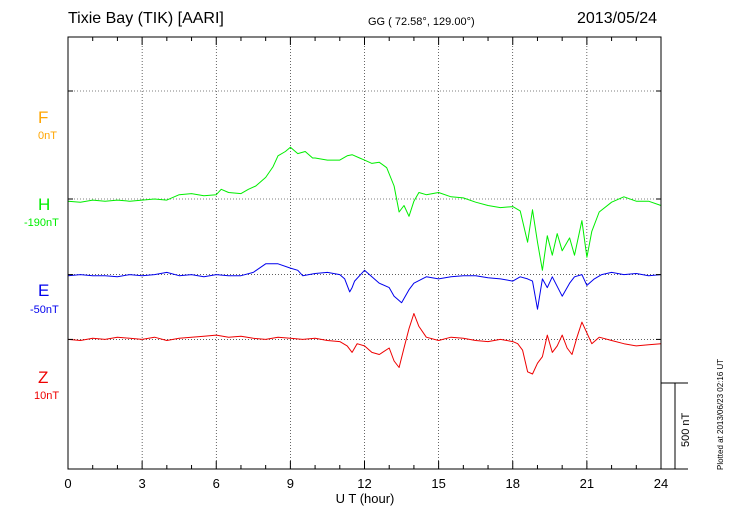 This screenshot has width=730, height=520. Describe the element at coordinates (365, 498) in the screenshot. I see `x-axis-label: U T (hour)` at that location.